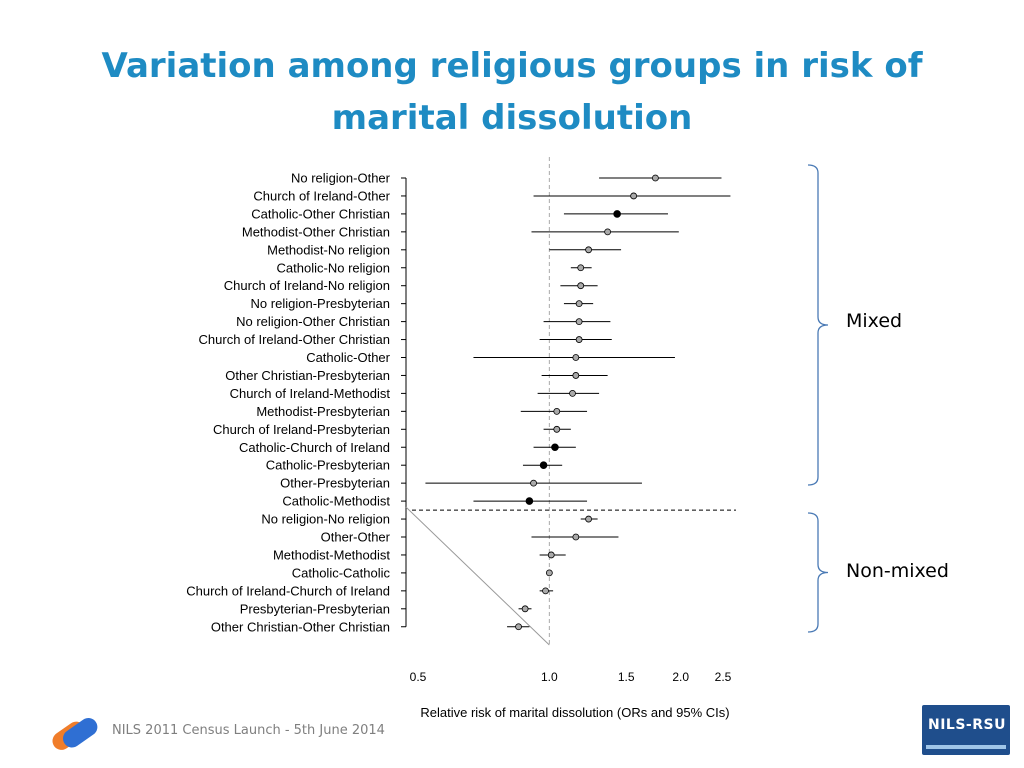 This screenshot has width=1024, height=768. What do you see at coordinates (341, 178) in the screenshot?
I see `category-label: No religion-Other` at bounding box center [341, 178].